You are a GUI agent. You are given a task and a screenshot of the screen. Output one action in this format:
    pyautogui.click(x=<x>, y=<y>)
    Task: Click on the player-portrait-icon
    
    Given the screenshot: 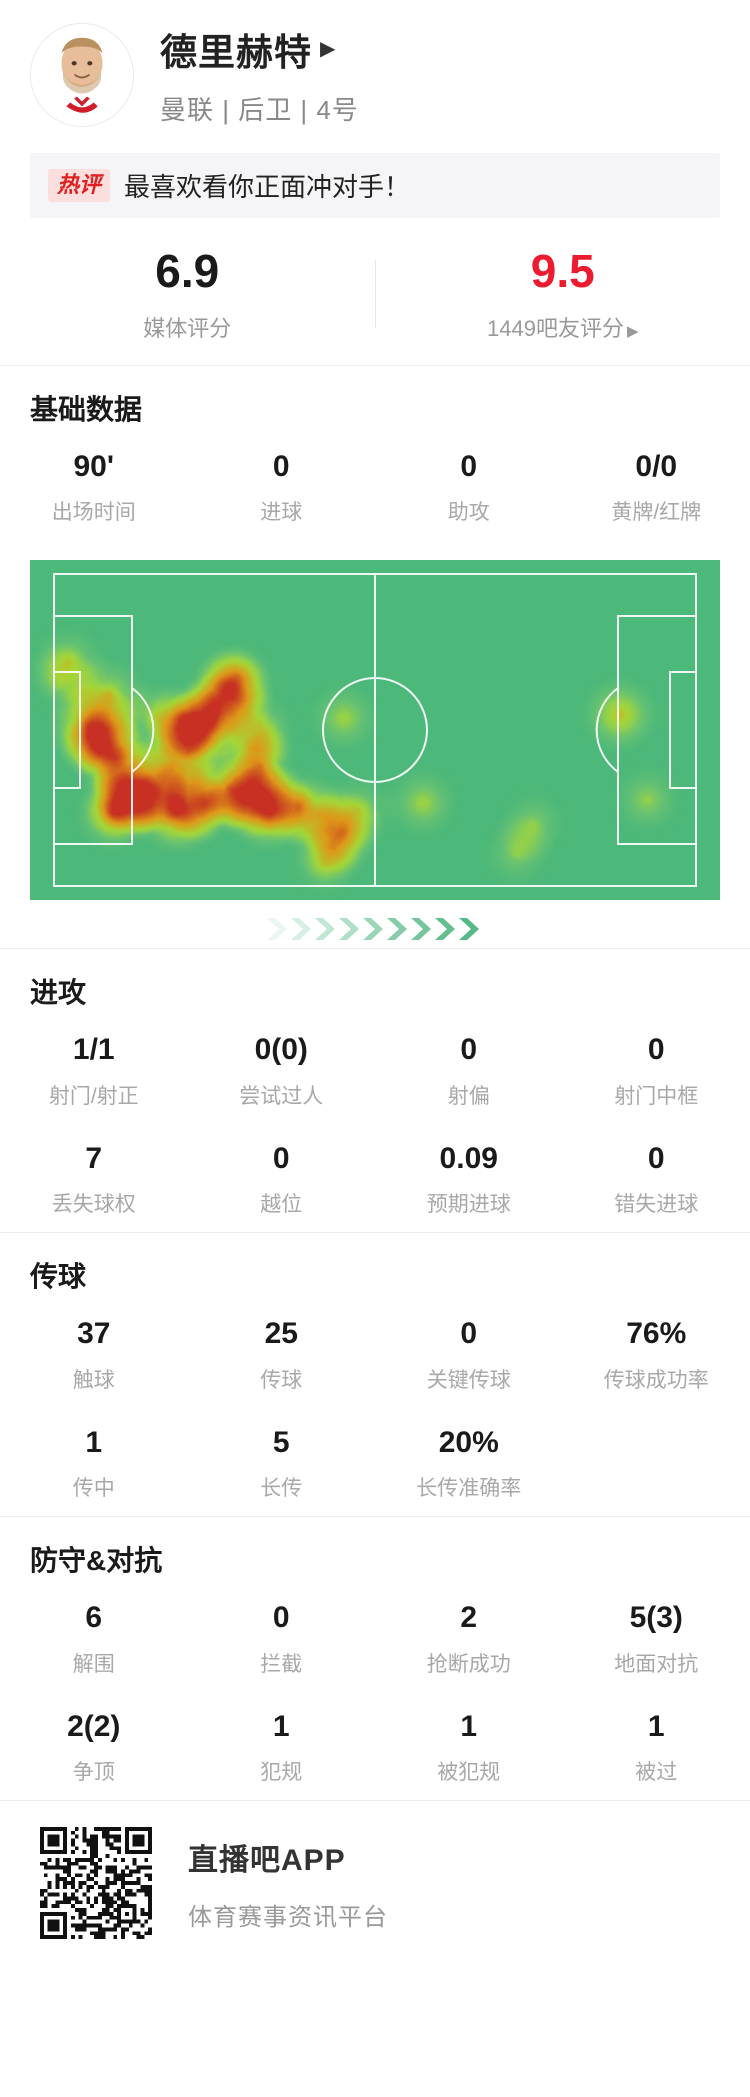 What is the action you would take?
    pyautogui.click(x=82, y=74)
    